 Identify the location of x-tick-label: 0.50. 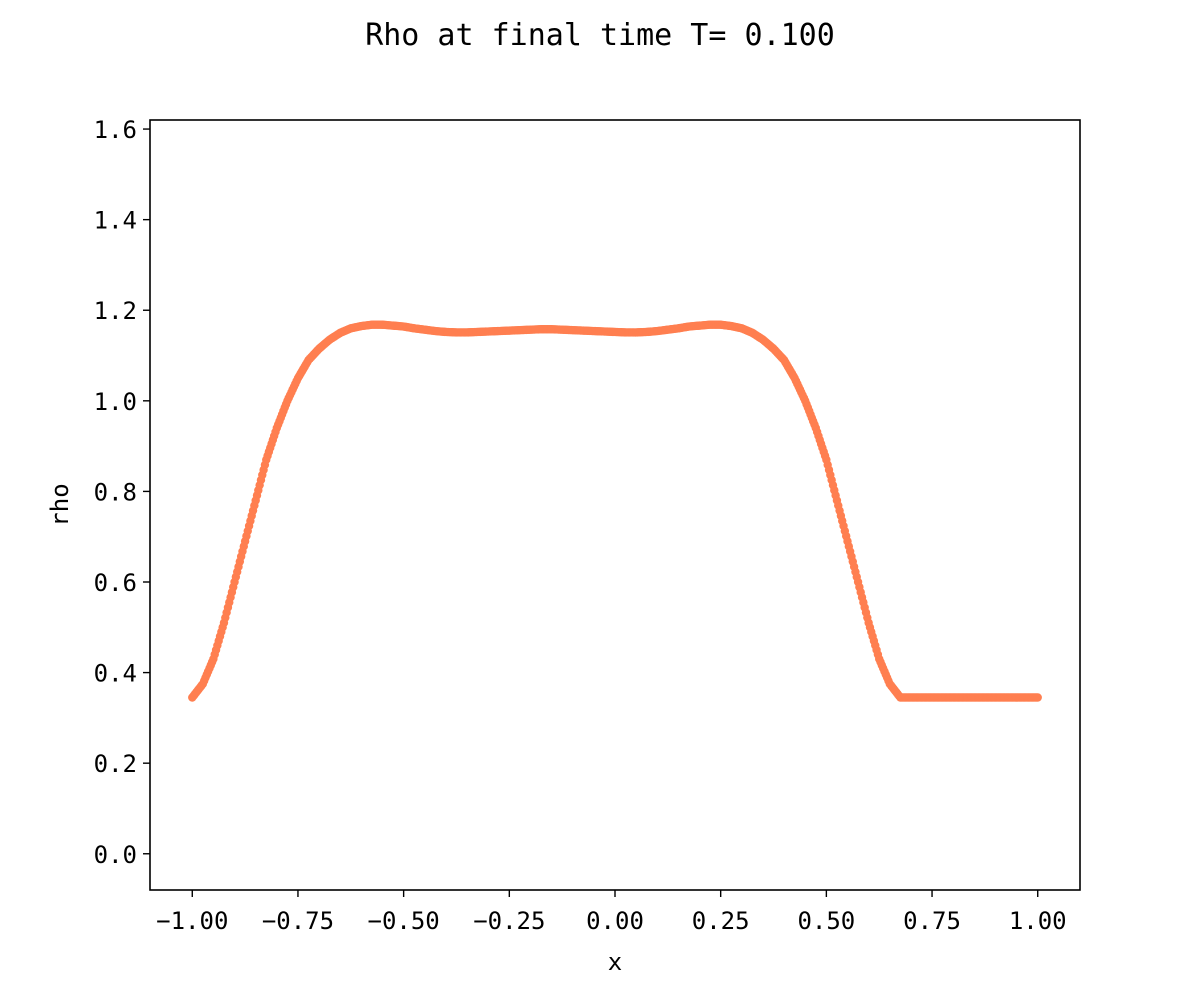
(826, 921).